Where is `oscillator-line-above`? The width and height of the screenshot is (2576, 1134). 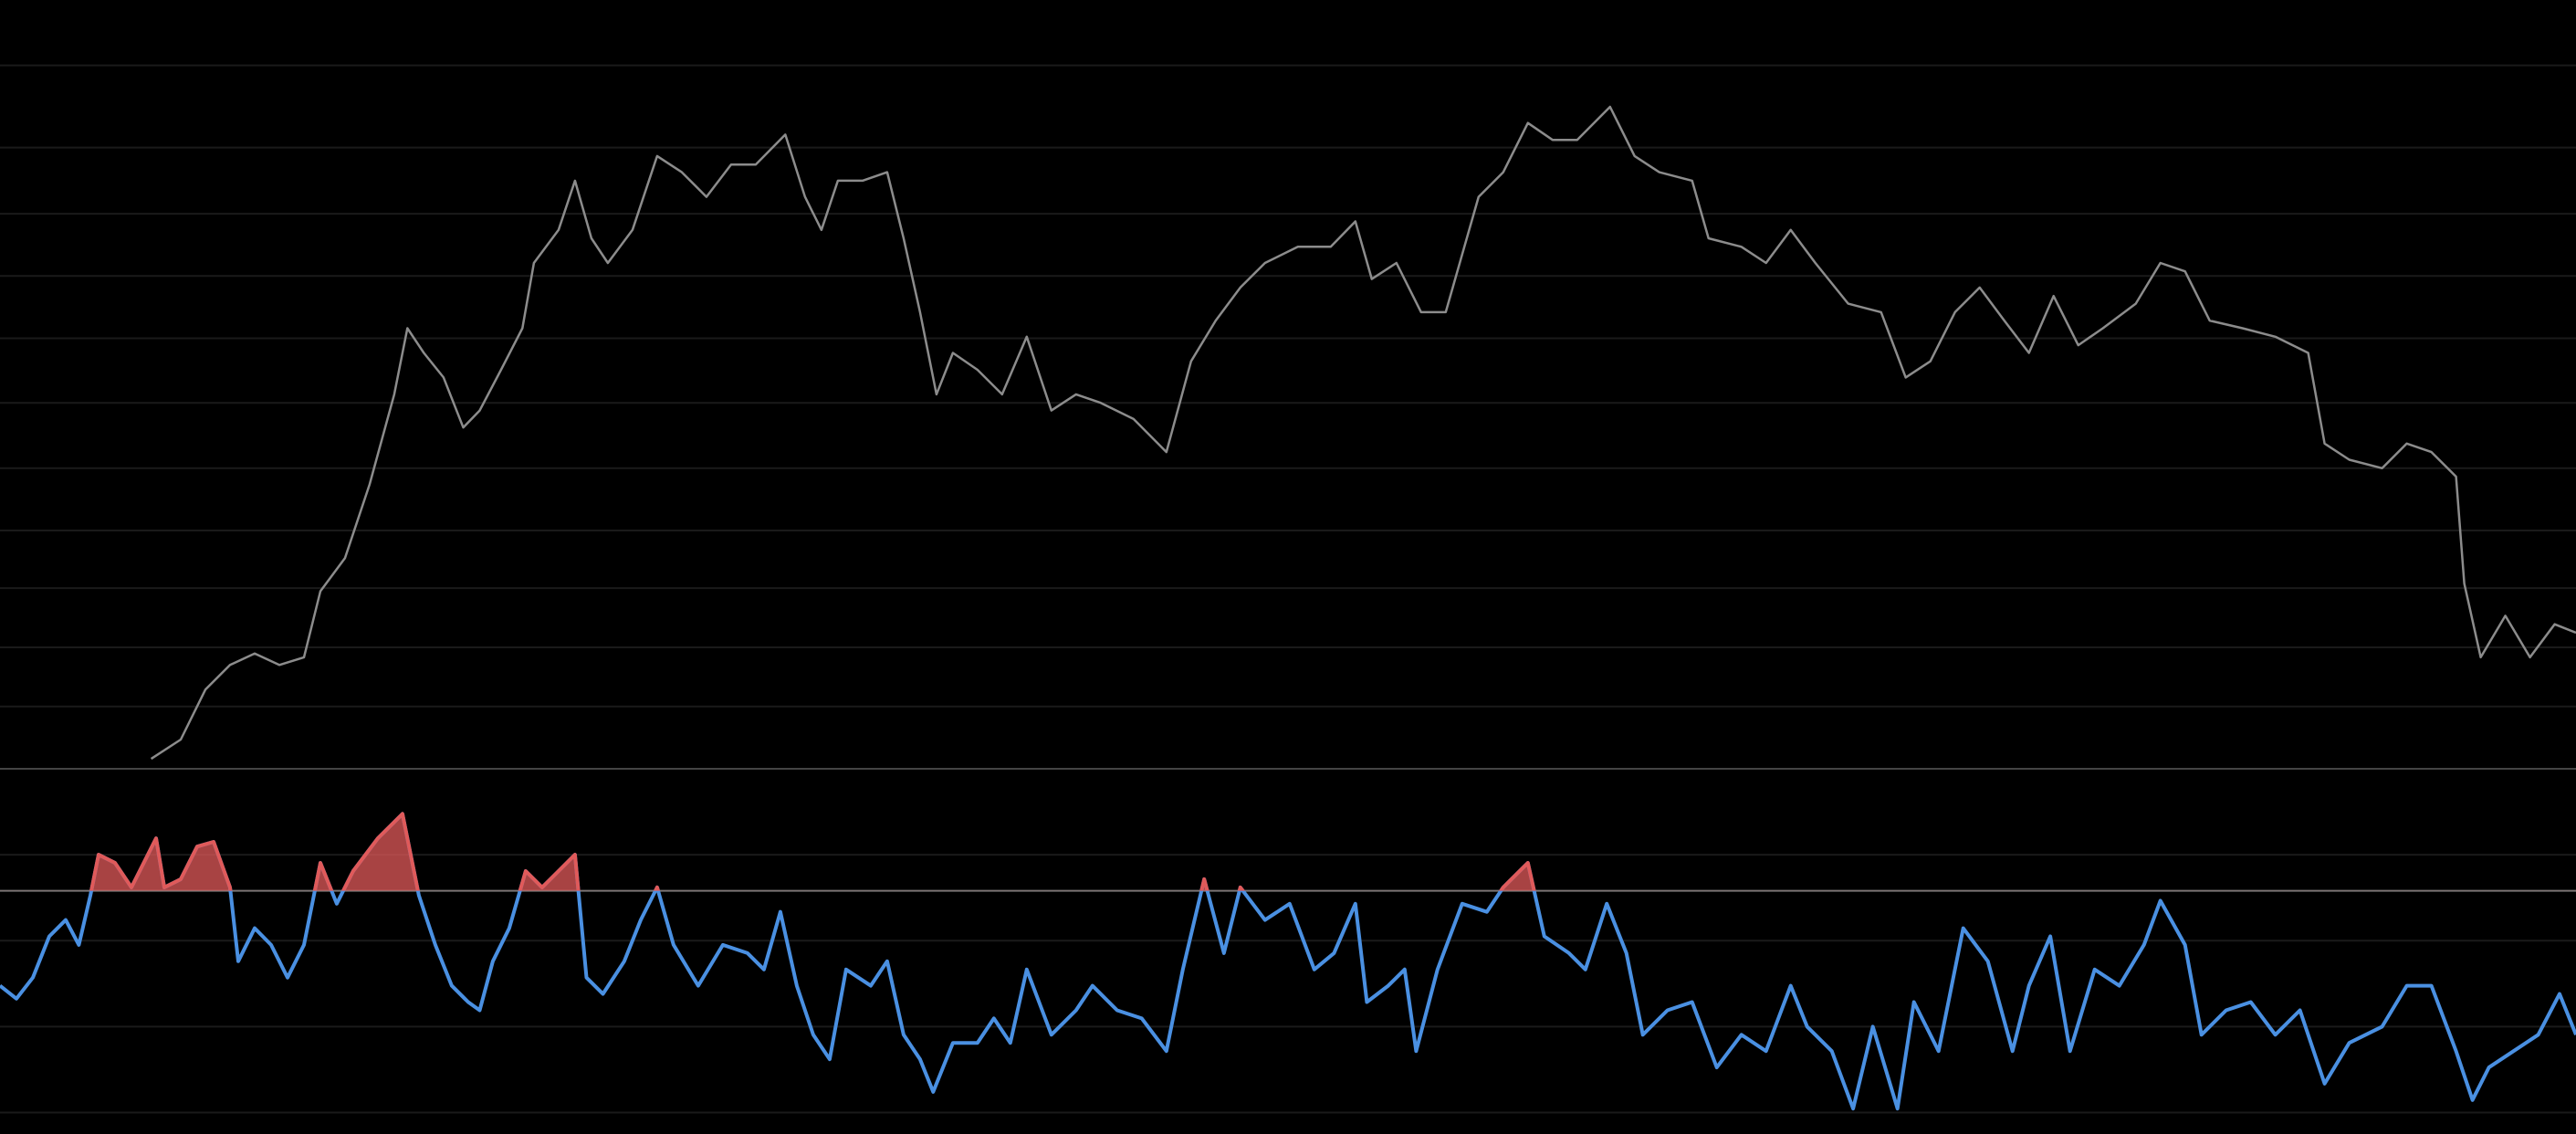
oscillator-line-above is located at coordinates (813, 851).